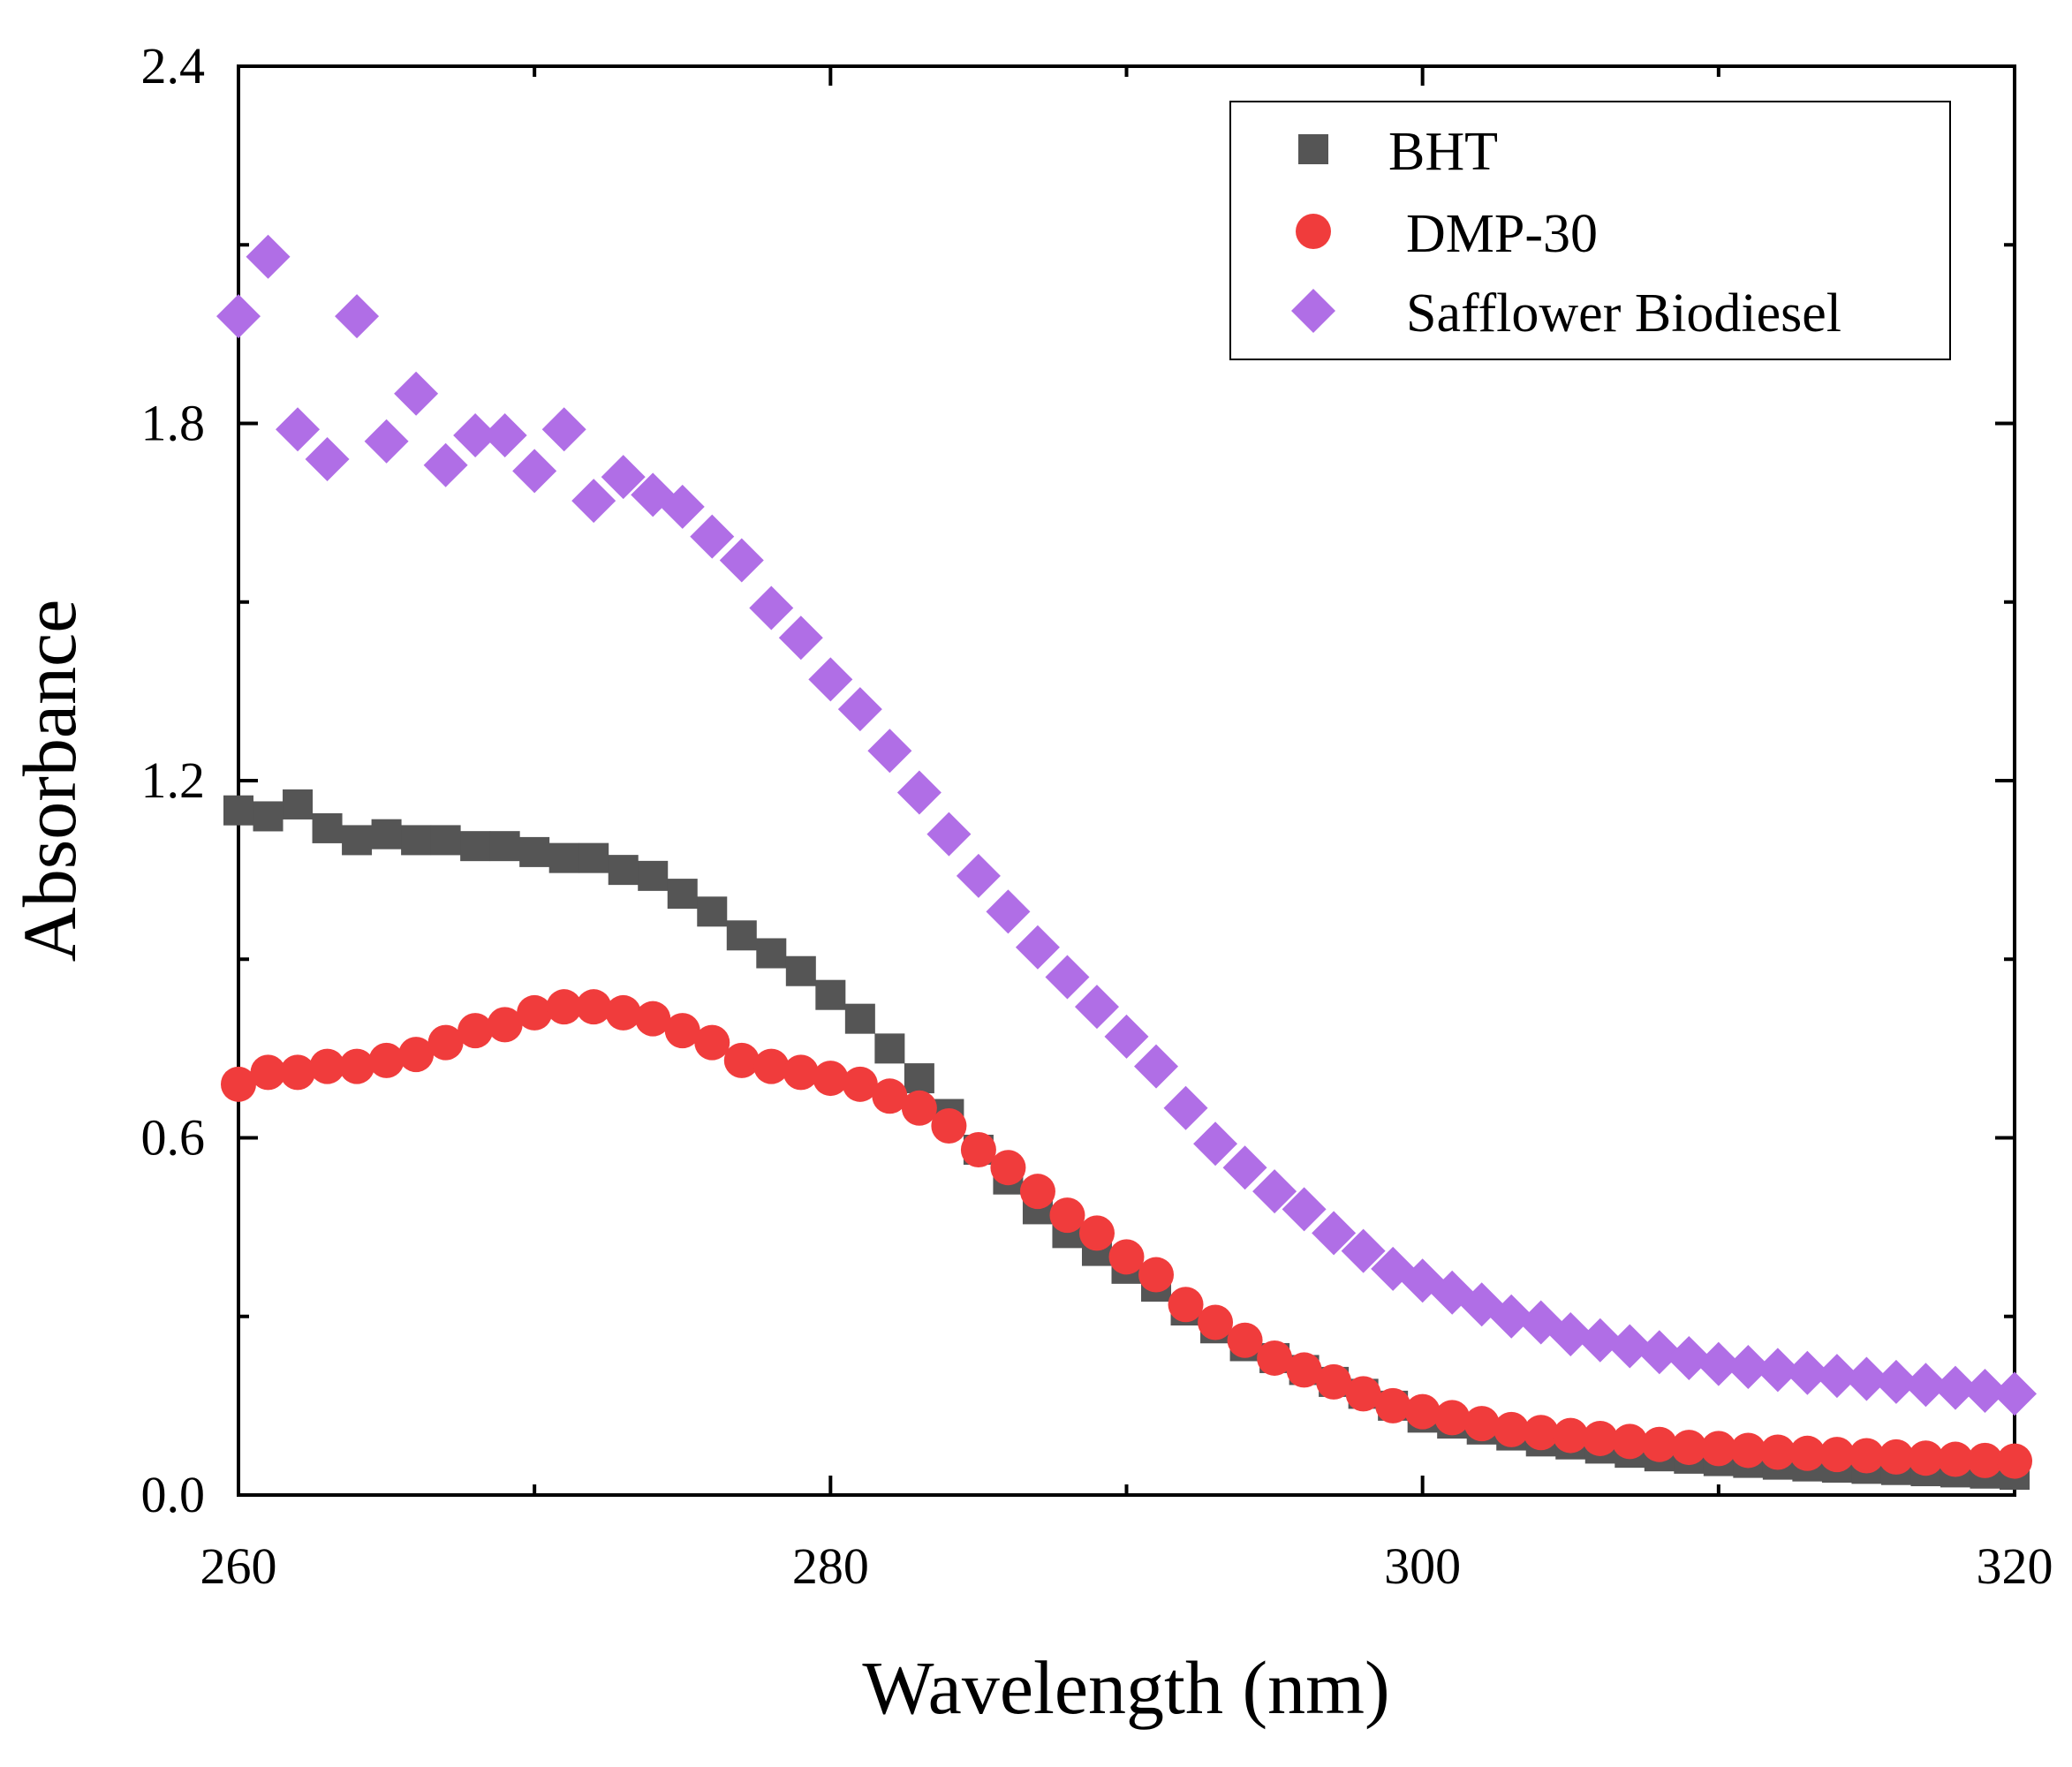  I want to click on y-tick-label: 1.2, so click(173, 780).